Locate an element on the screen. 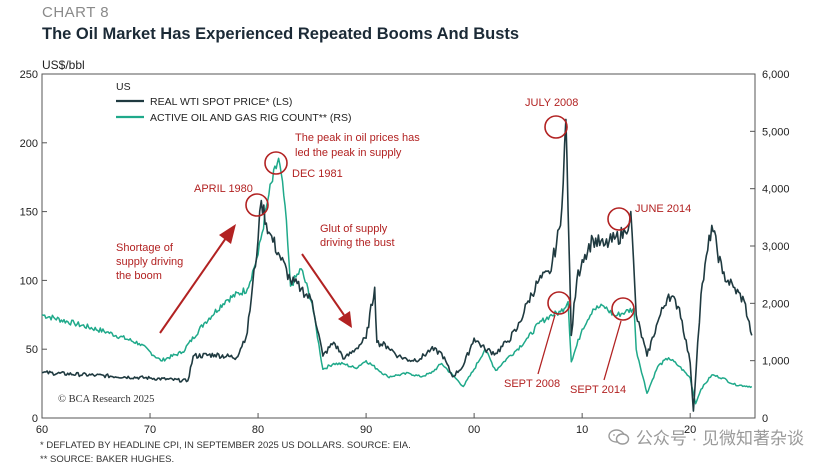 This screenshot has height=473, width=830. annotation-peak-line2: led the peak in supply is located at coordinates (348, 153).